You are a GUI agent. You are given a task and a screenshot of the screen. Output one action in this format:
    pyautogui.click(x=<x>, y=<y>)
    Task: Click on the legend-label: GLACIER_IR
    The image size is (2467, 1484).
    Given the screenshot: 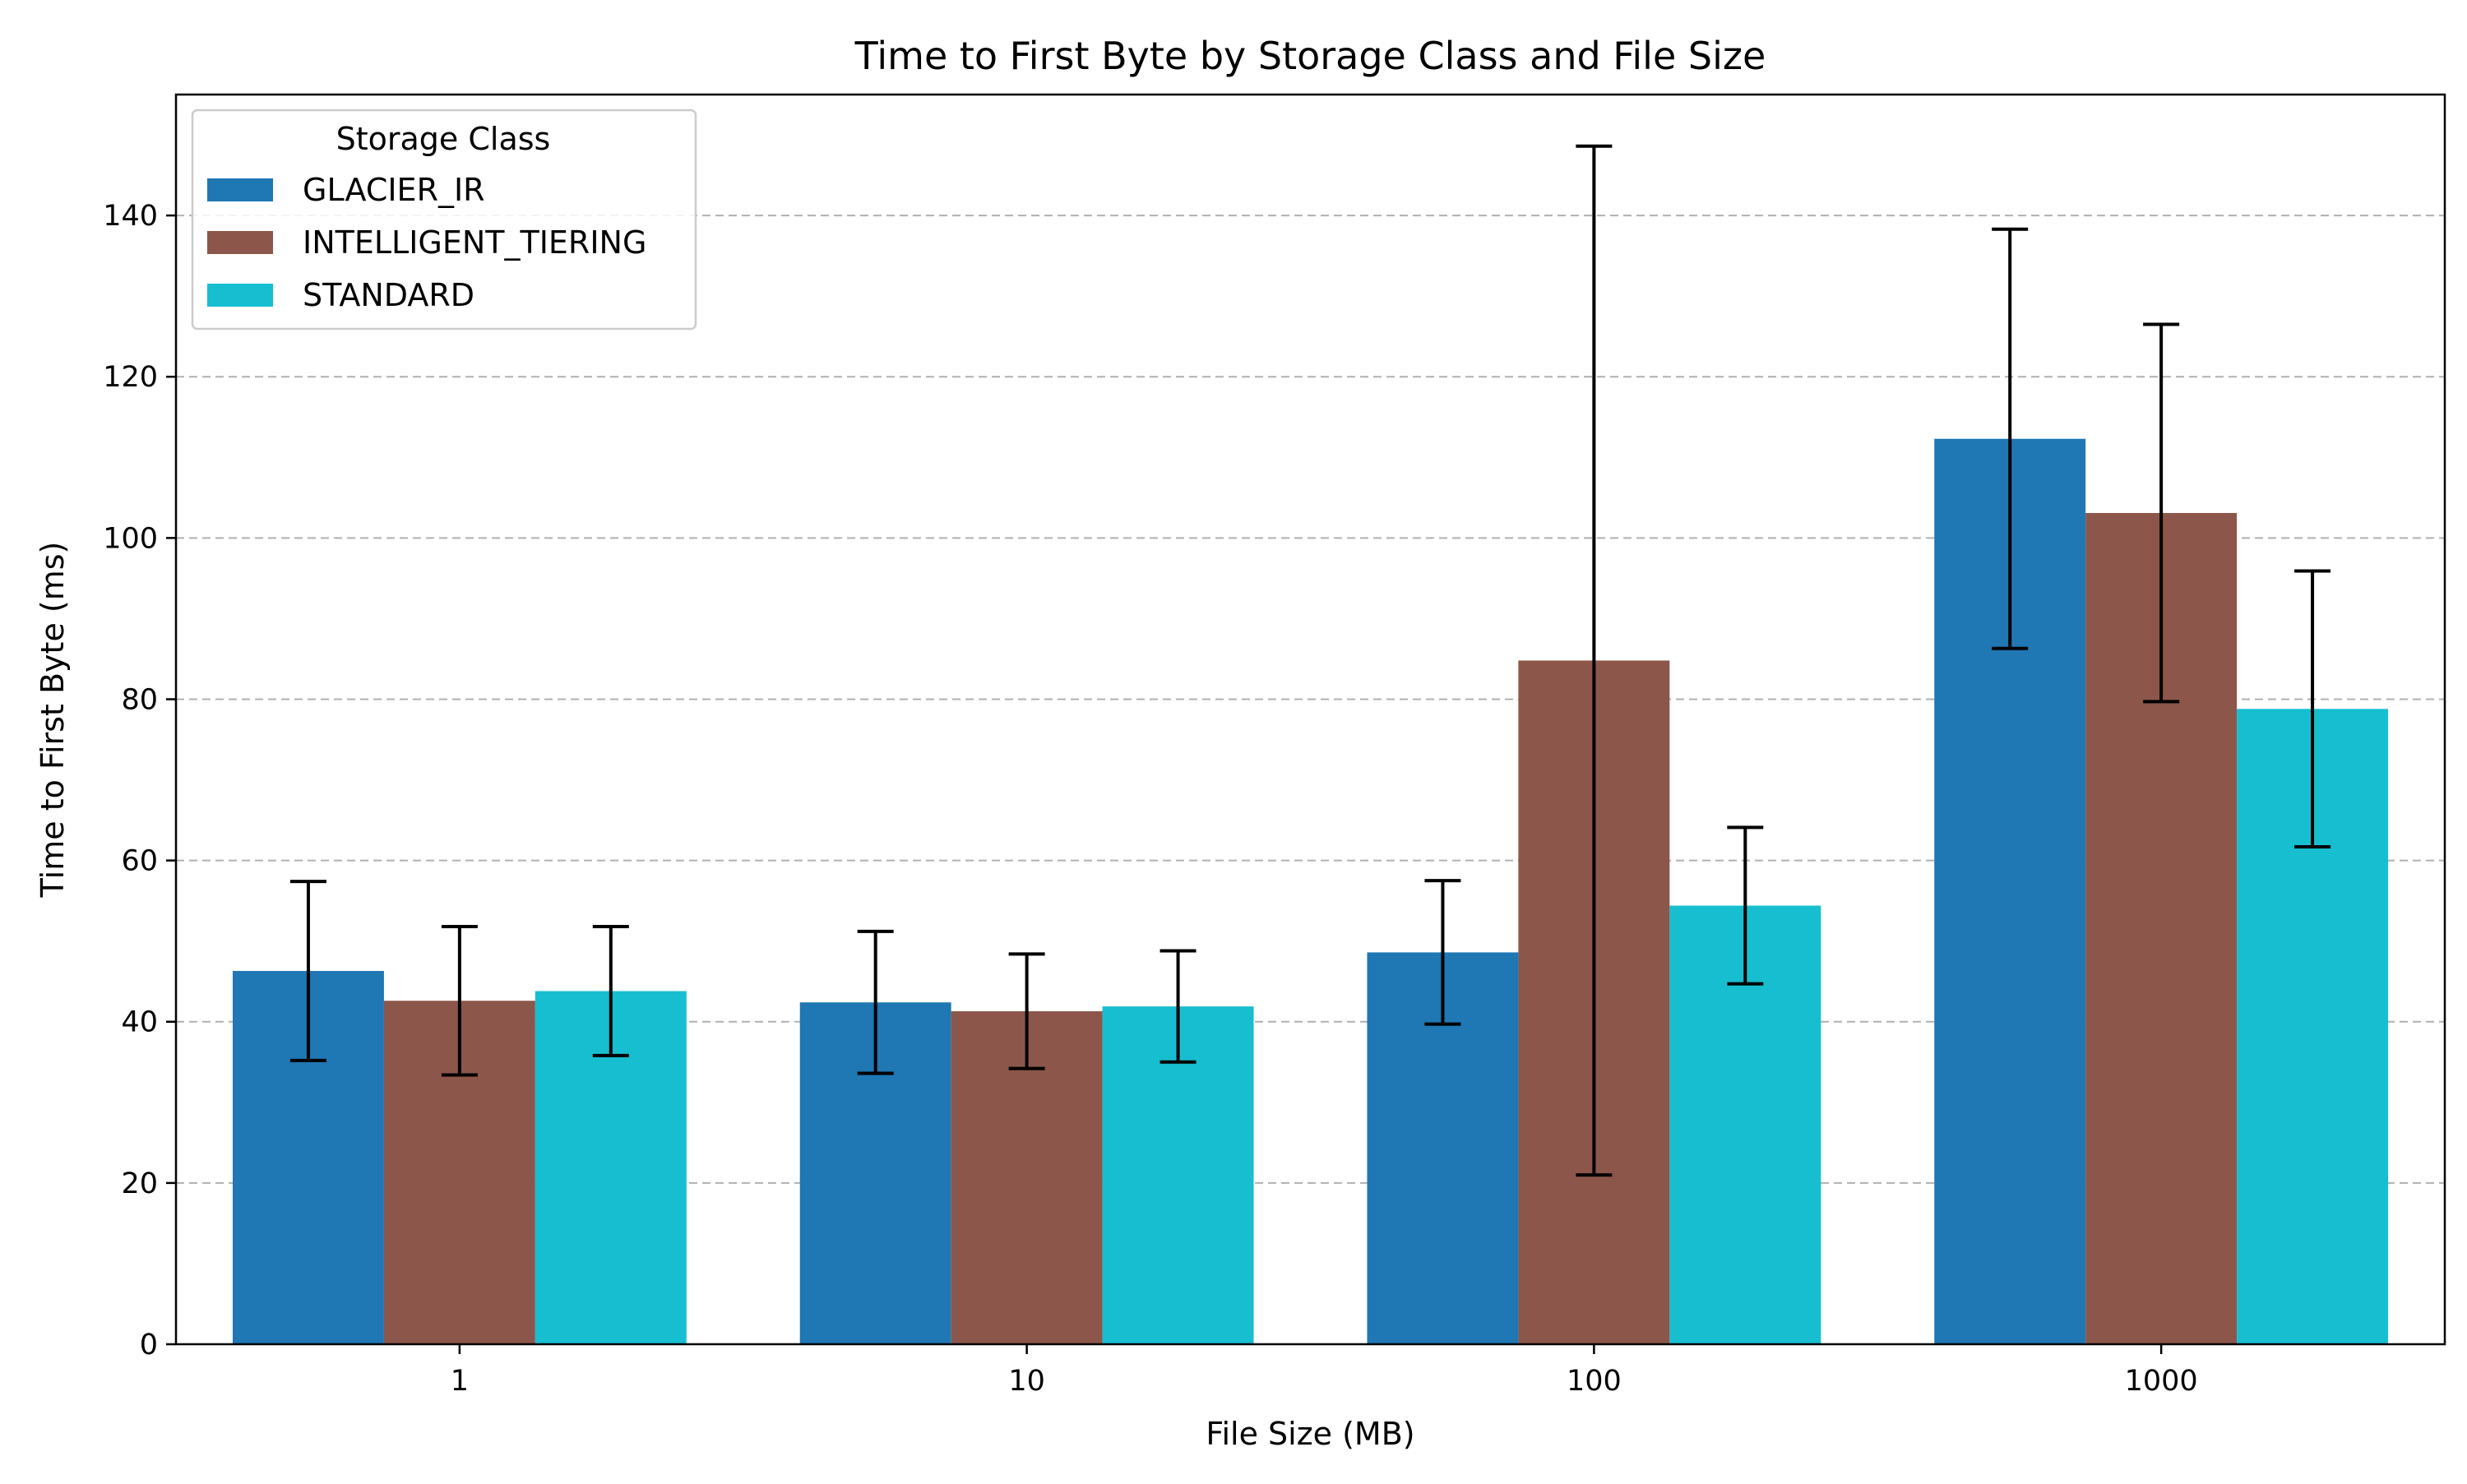 What is the action you would take?
    pyautogui.click(x=394, y=190)
    